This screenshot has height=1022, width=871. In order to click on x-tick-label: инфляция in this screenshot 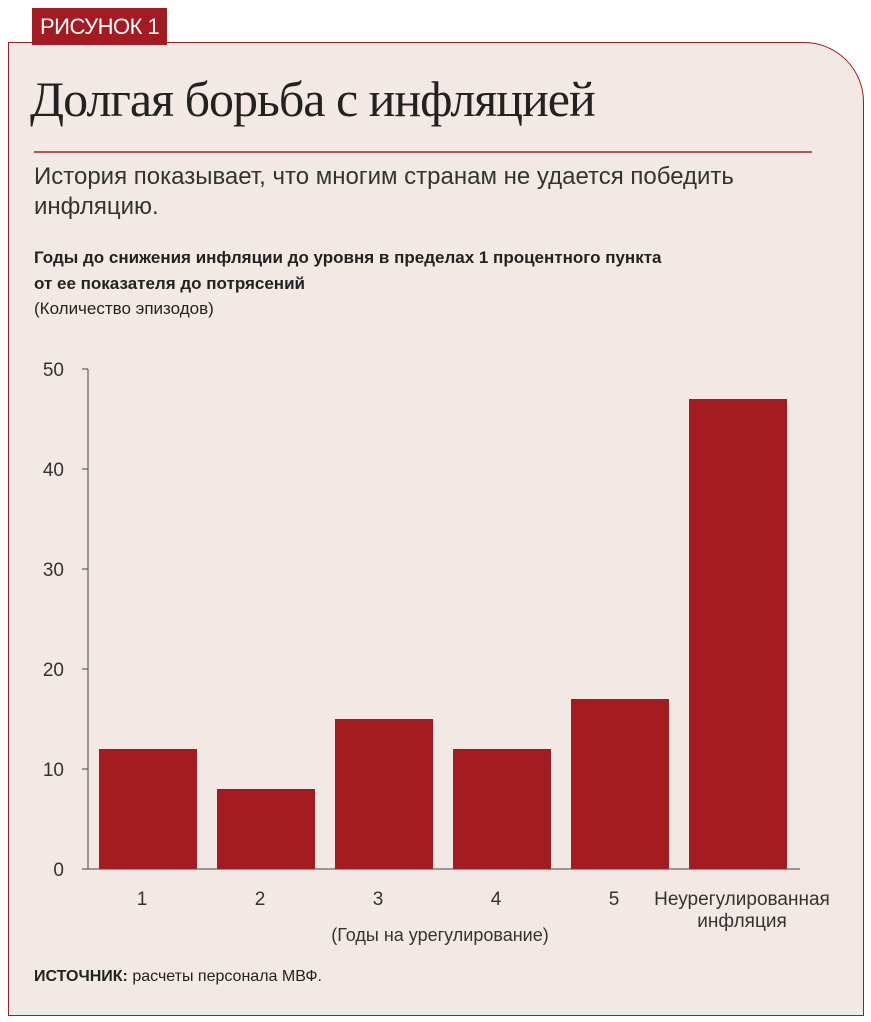, I will do `click(741, 921)`.